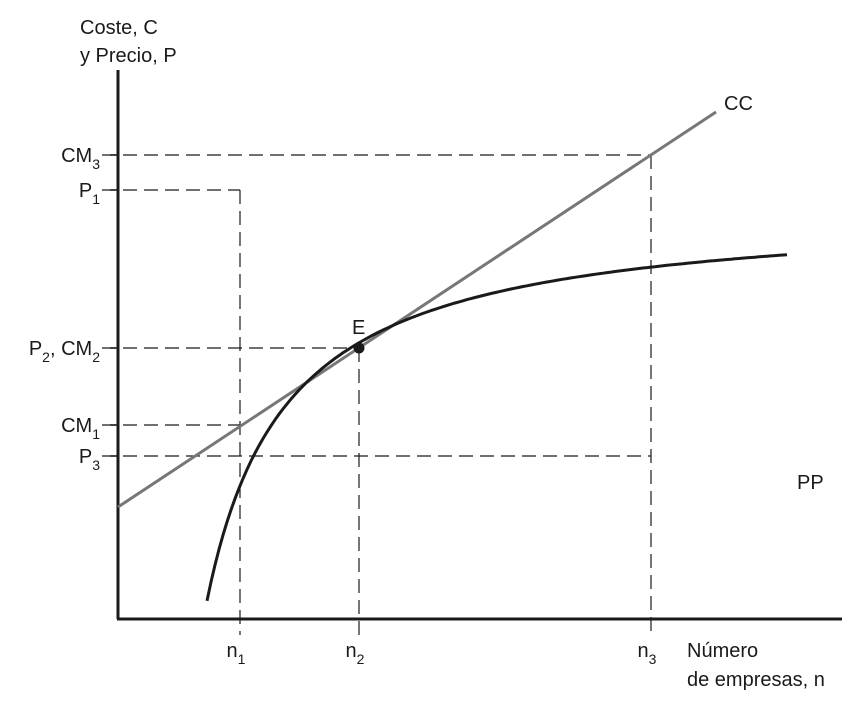  What do you see at coordinates (89, 459) in the screenshot?
I see `y-tick-label-5: P3​` at bounding box center [89, 459].